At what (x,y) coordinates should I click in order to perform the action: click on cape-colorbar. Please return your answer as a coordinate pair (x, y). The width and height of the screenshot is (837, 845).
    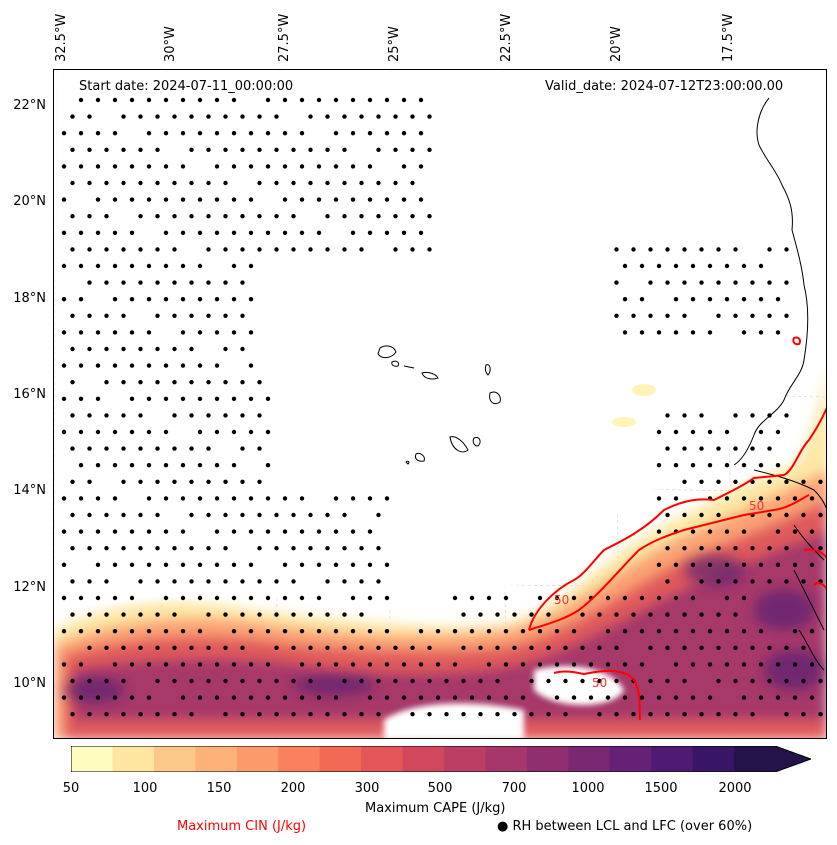
    Looking at the image, I should click on (441, 759).